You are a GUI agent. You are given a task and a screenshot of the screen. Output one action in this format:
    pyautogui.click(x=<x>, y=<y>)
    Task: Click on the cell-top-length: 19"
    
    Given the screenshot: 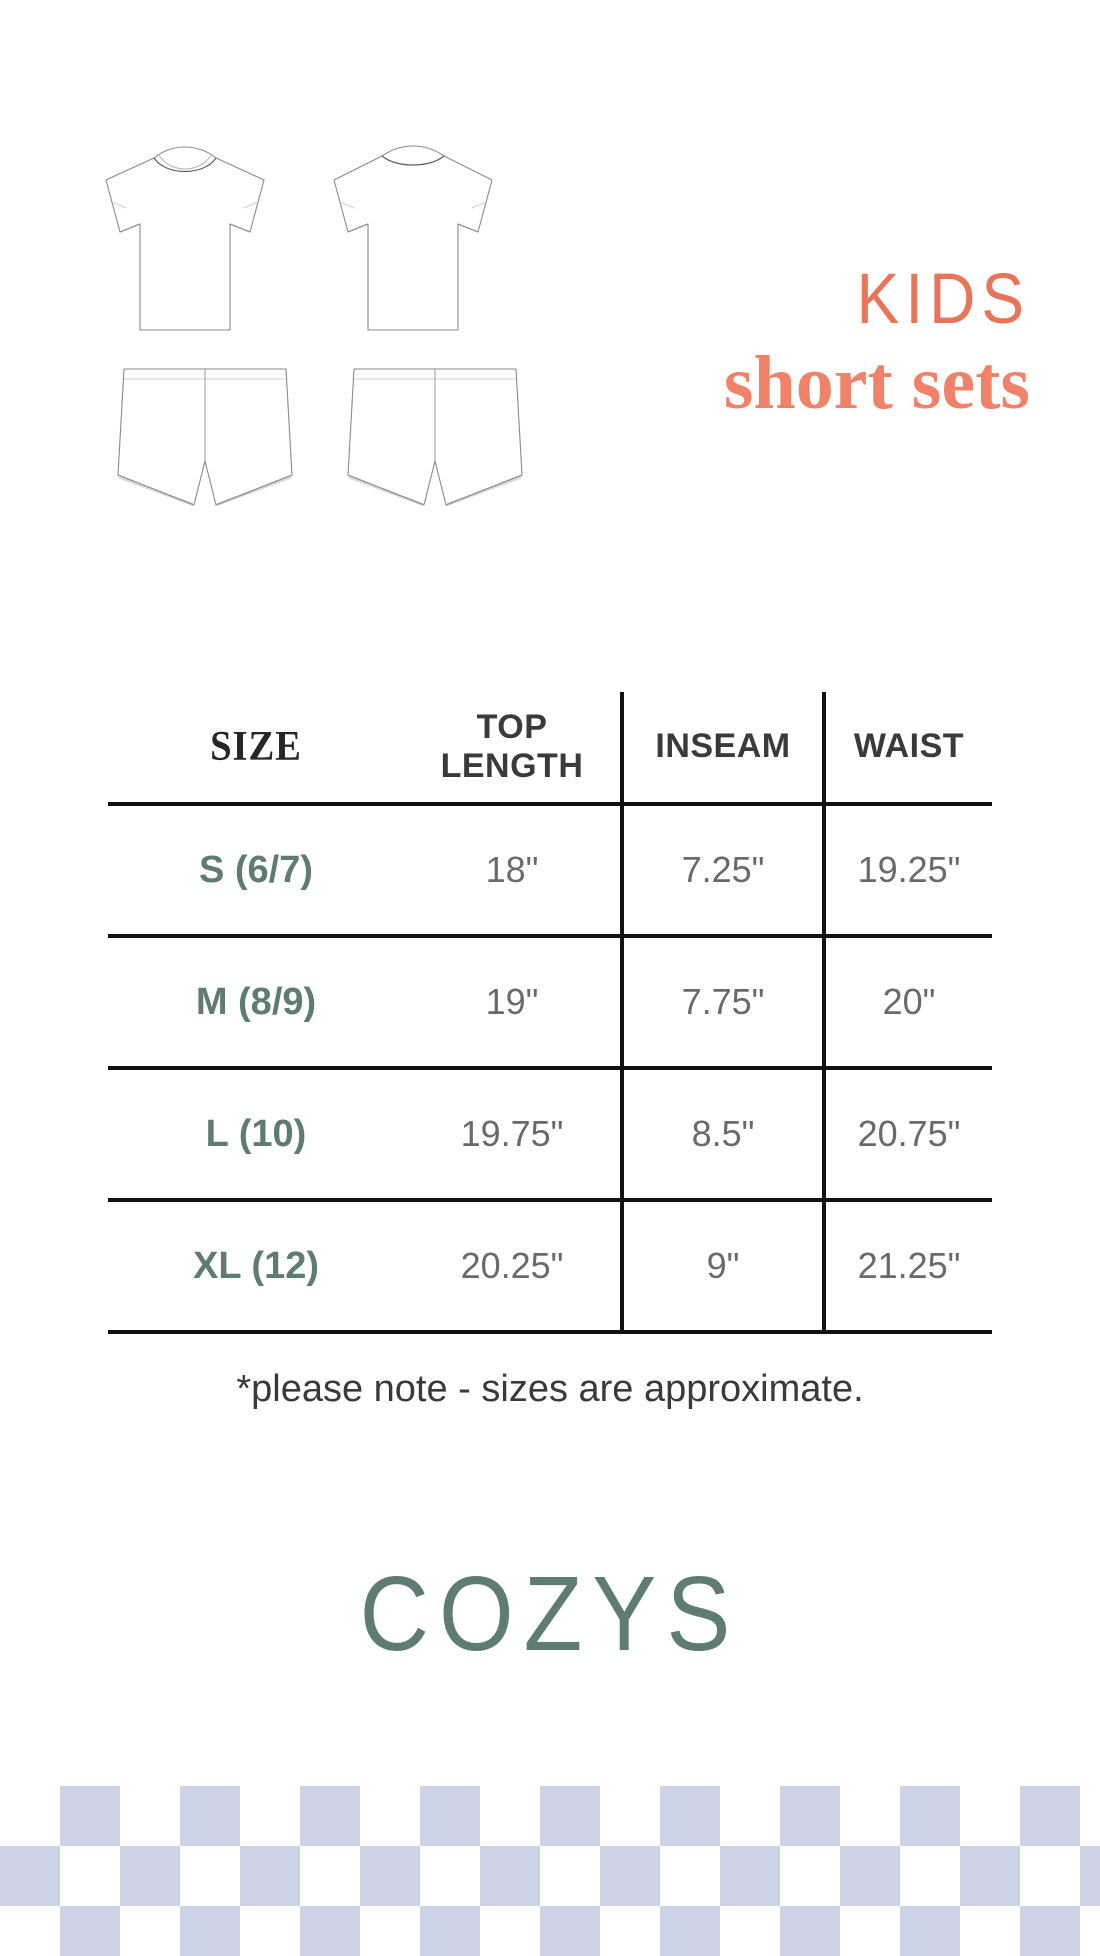 What is the action you would take?
    pyautogui.click(x=513, y=1003)
    